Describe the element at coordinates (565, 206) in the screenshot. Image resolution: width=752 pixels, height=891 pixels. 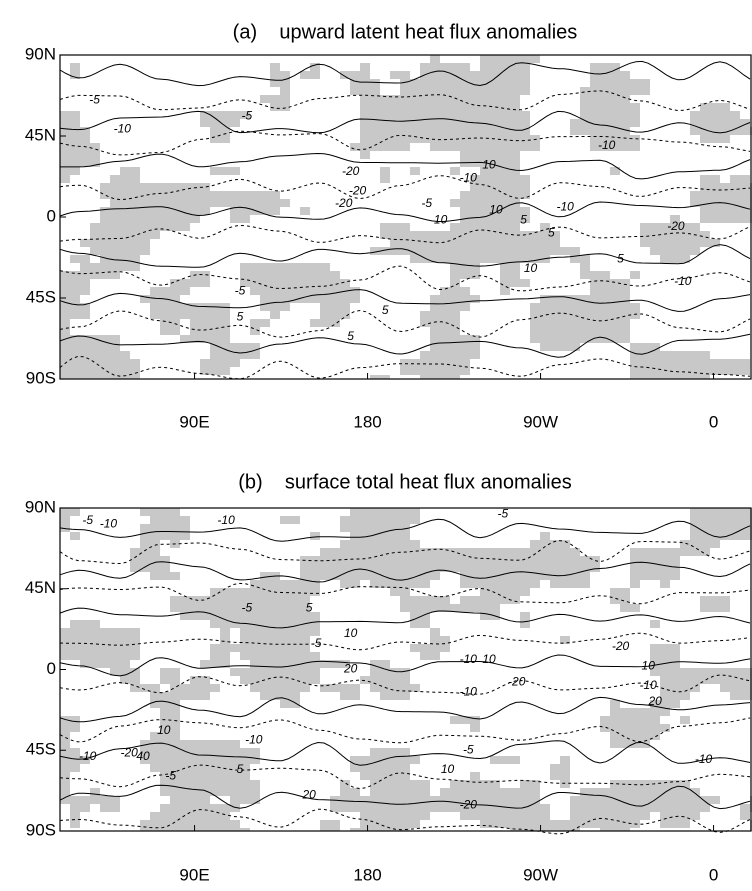
I see `contour-label: -10` at that location.